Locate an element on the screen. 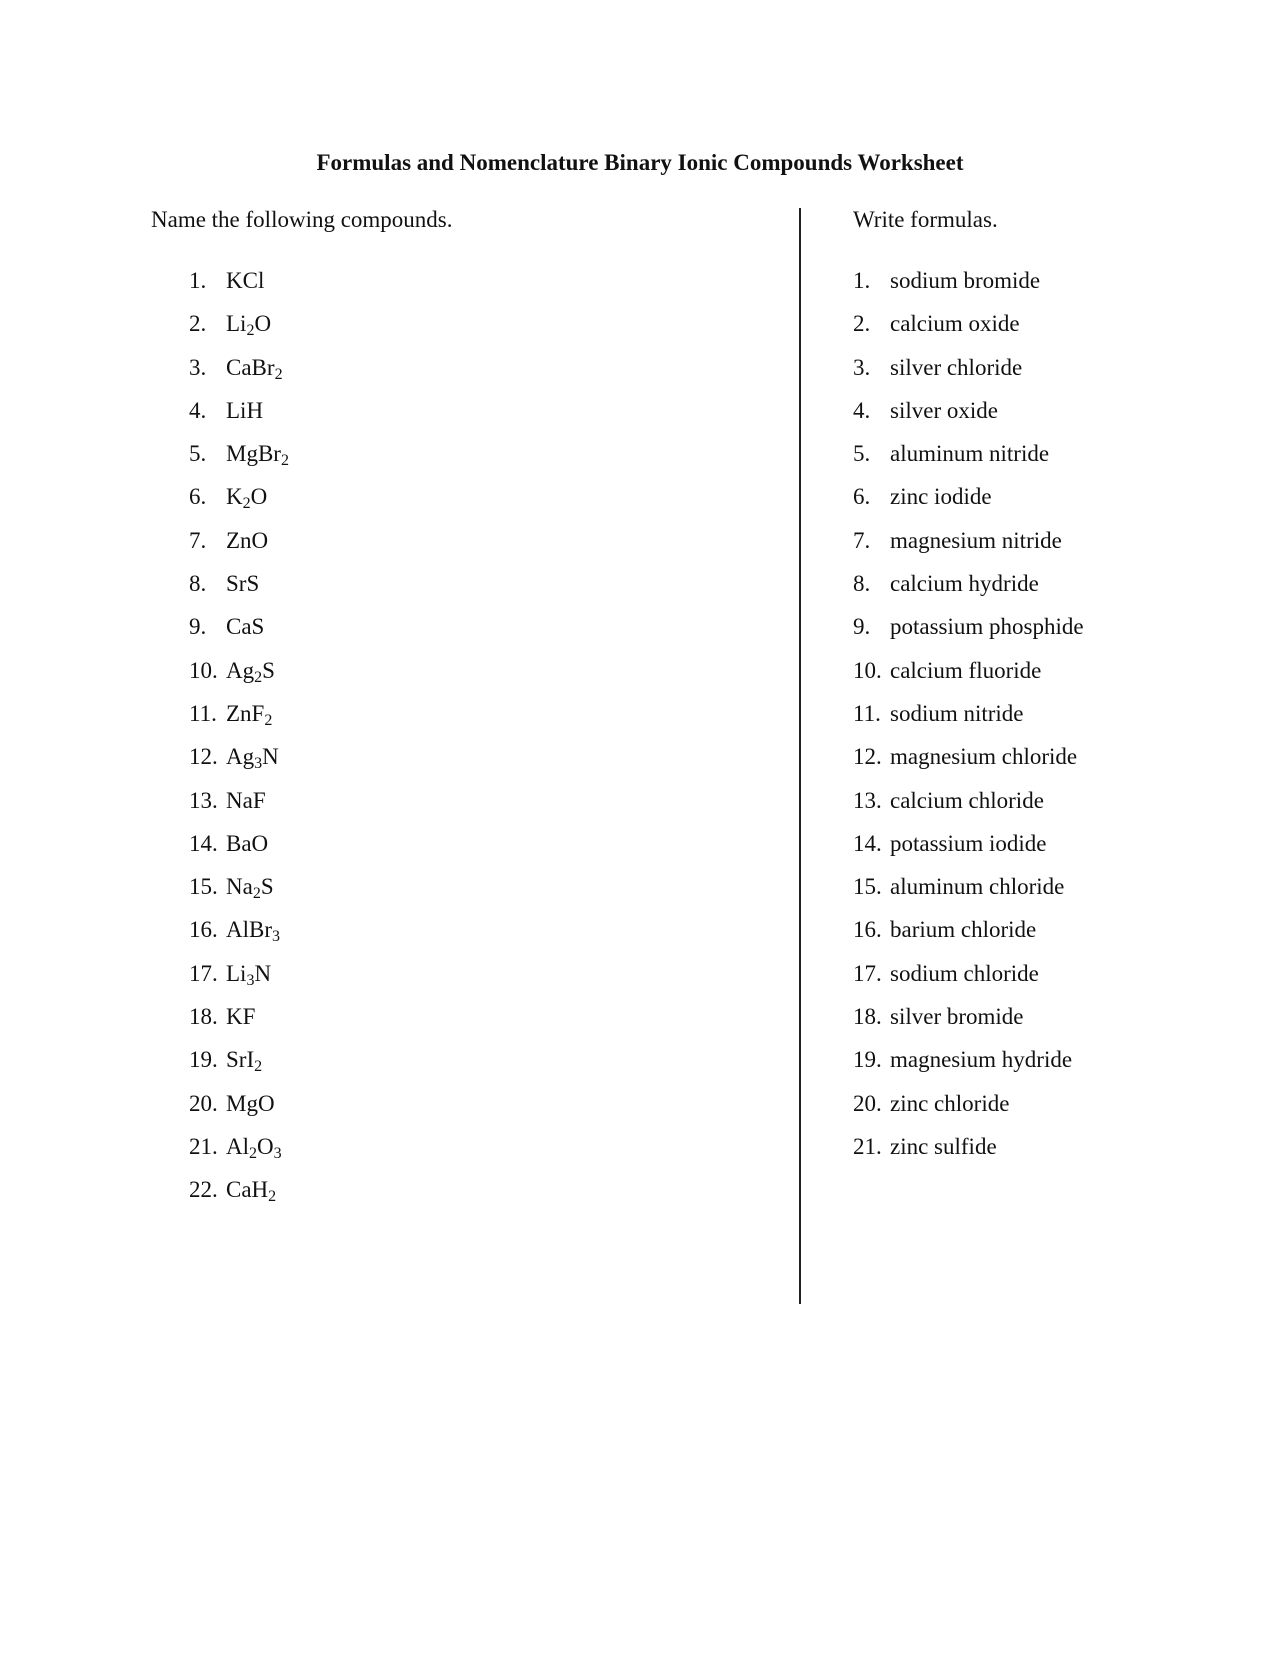 The image size is (1280, 1656). item-number: 16. is located at coordinates (867, 930).